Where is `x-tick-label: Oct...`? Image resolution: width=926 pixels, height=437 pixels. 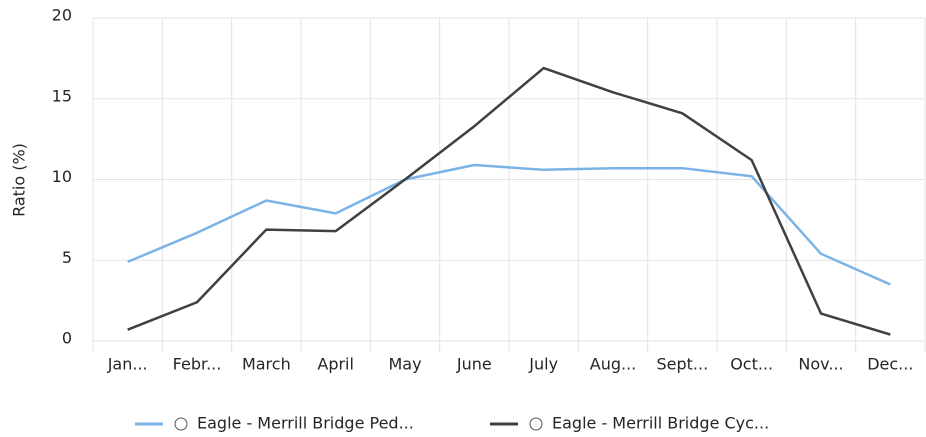 x-tick-label: Oct... is located at coordinates (751, 364).